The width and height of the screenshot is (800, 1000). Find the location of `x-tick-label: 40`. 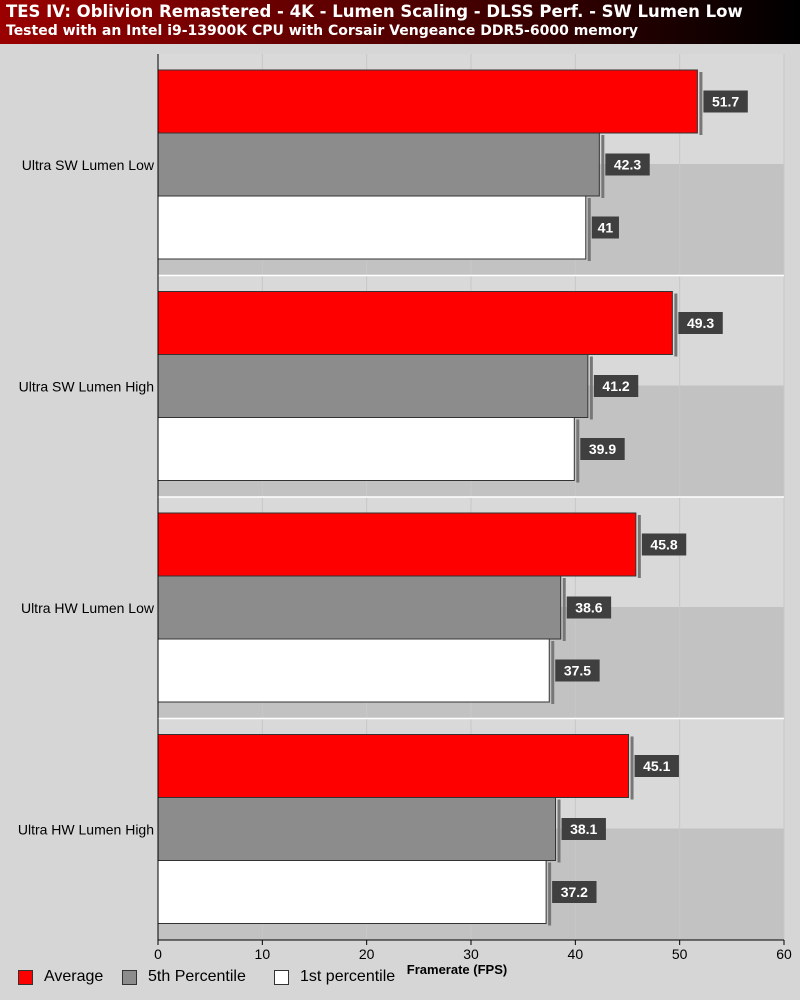

x-tick-label: 40 is located at coordinates (576, 954).